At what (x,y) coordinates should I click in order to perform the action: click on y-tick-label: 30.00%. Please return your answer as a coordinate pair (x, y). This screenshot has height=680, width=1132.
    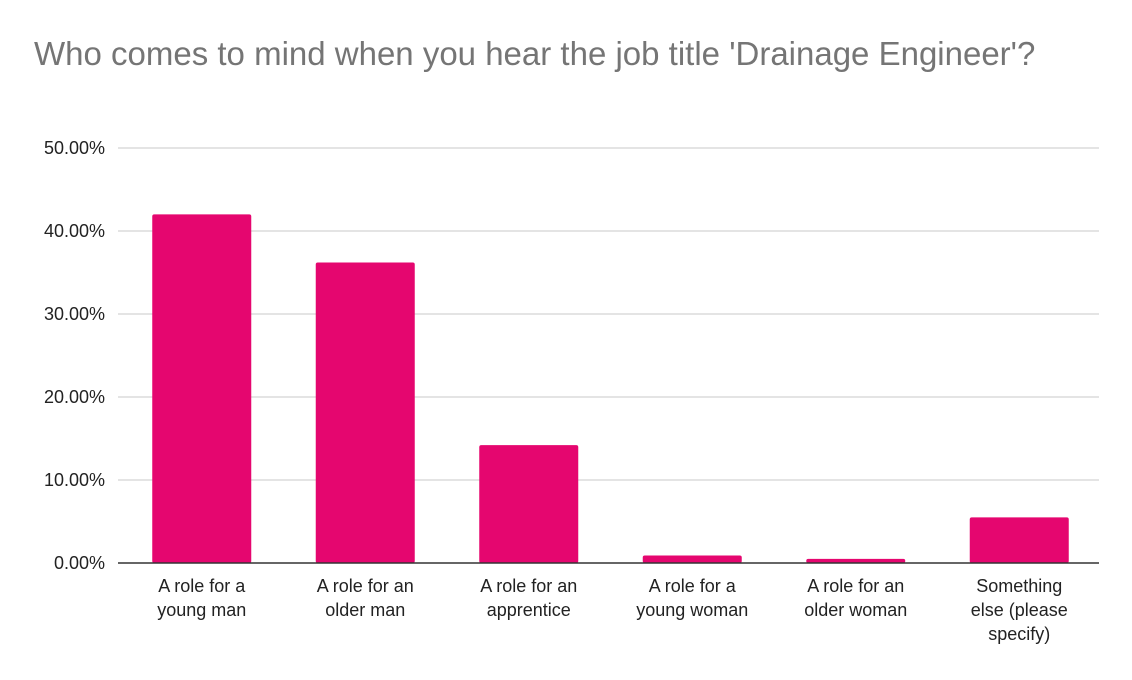
    Looking at the image, I should click on (74, 314).